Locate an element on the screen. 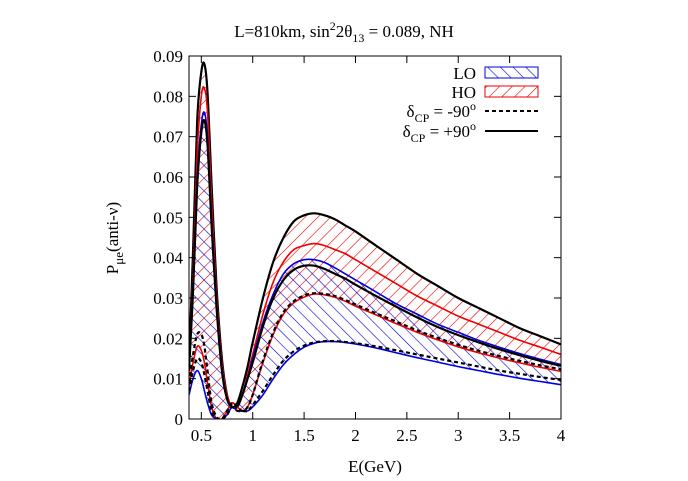  y-tick-label: 0.08 is located at coordinates (168, 96).